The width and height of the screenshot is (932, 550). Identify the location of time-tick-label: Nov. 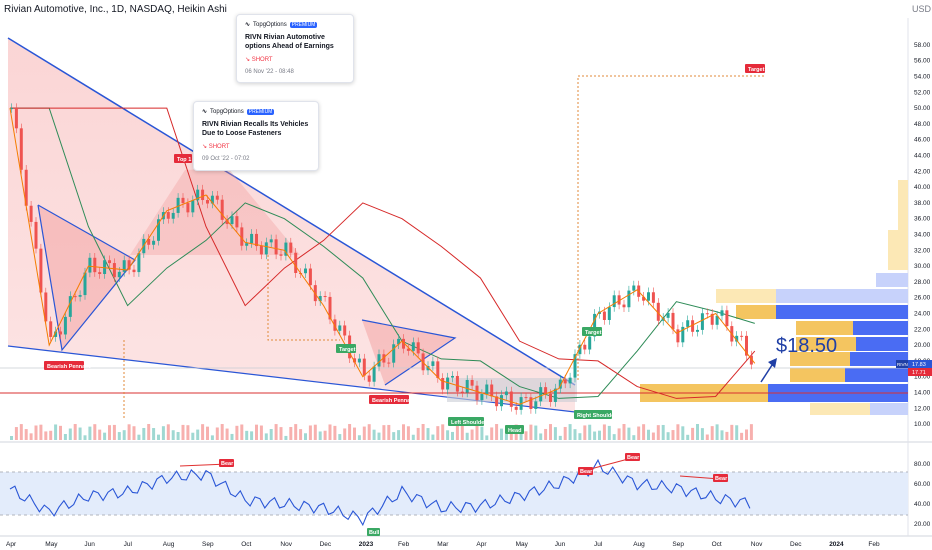
(757, 544).